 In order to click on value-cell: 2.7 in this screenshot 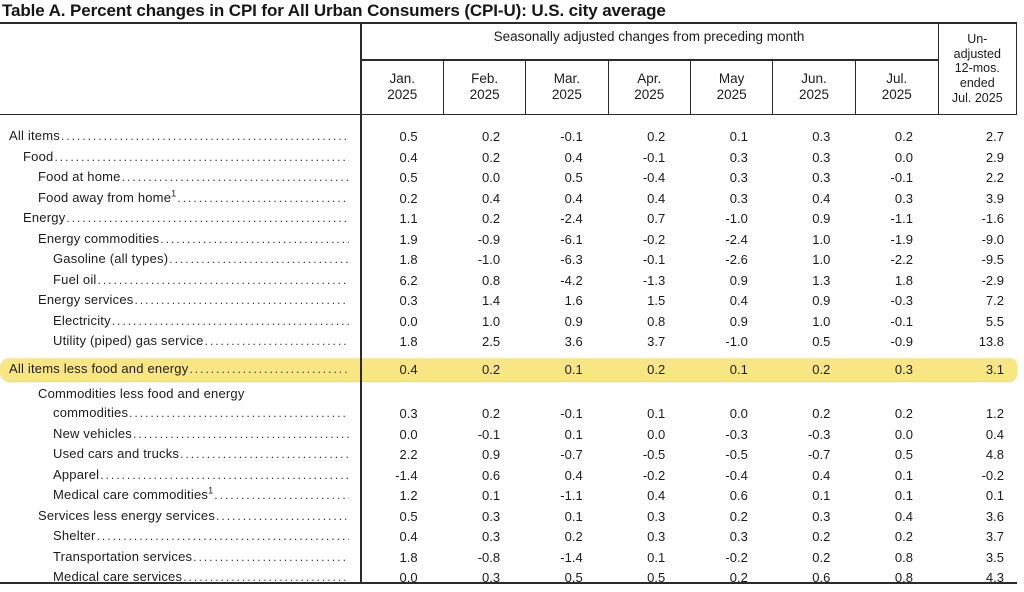, I will do `click(994, 136)`.